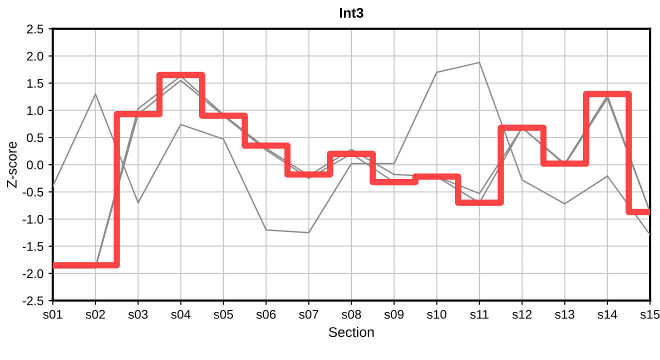 This screenshot has height=360, width=660. What do you see at coordinates (33, 219) in the screenshot?
I see `y-tick-label: -1.0` at bounding box center [33, 219].